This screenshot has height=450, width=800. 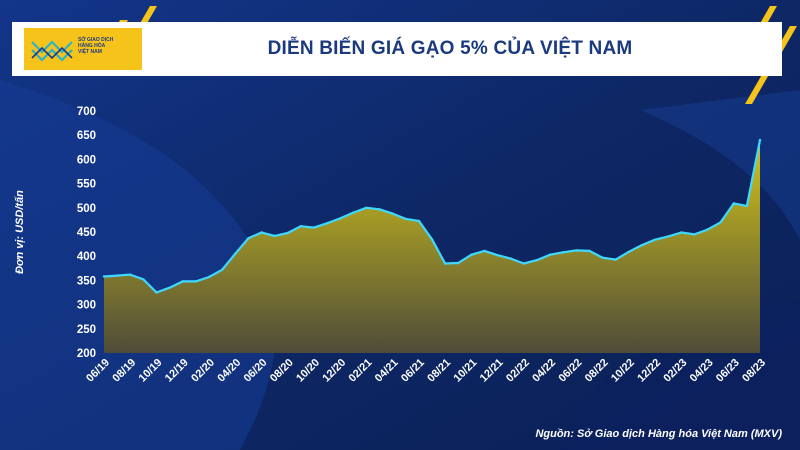 I want to click on x-tick-label: 08/21, so click(x=439, y=371).